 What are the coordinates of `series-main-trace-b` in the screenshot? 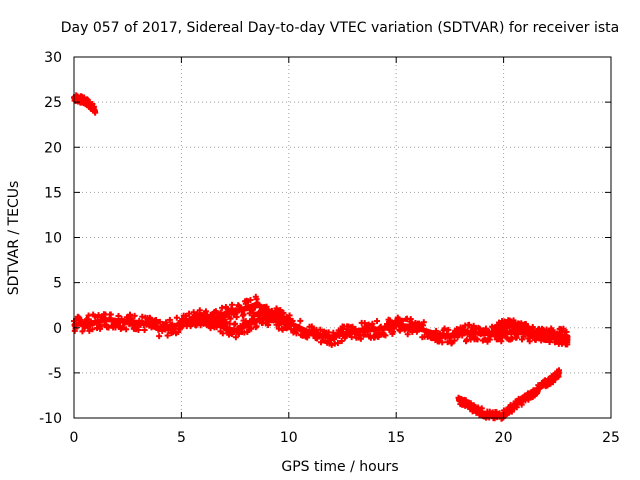 It's located at (240, 325).